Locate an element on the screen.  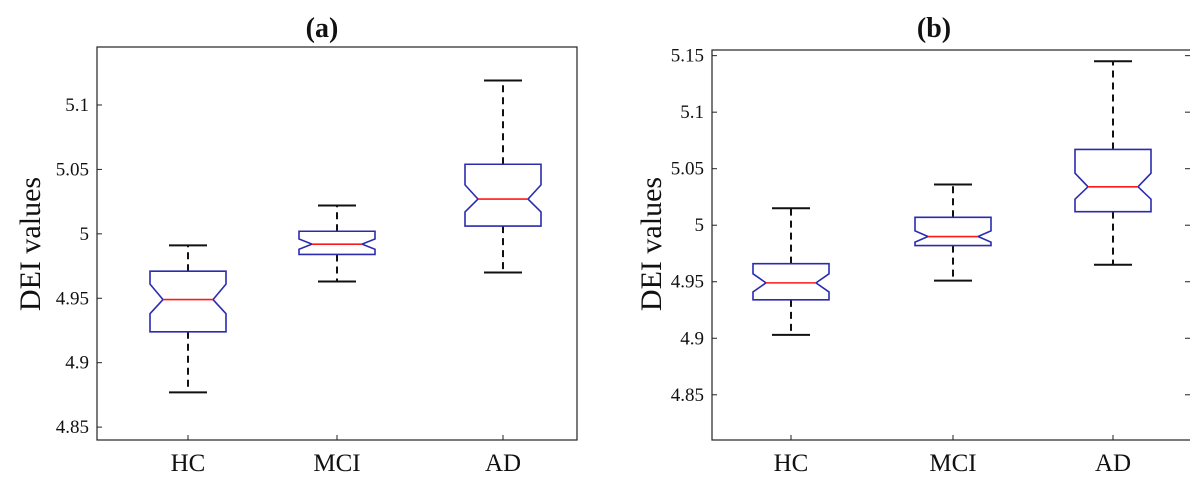
panel-b-ytick-label: 5 is located at coordinates (700, 225).